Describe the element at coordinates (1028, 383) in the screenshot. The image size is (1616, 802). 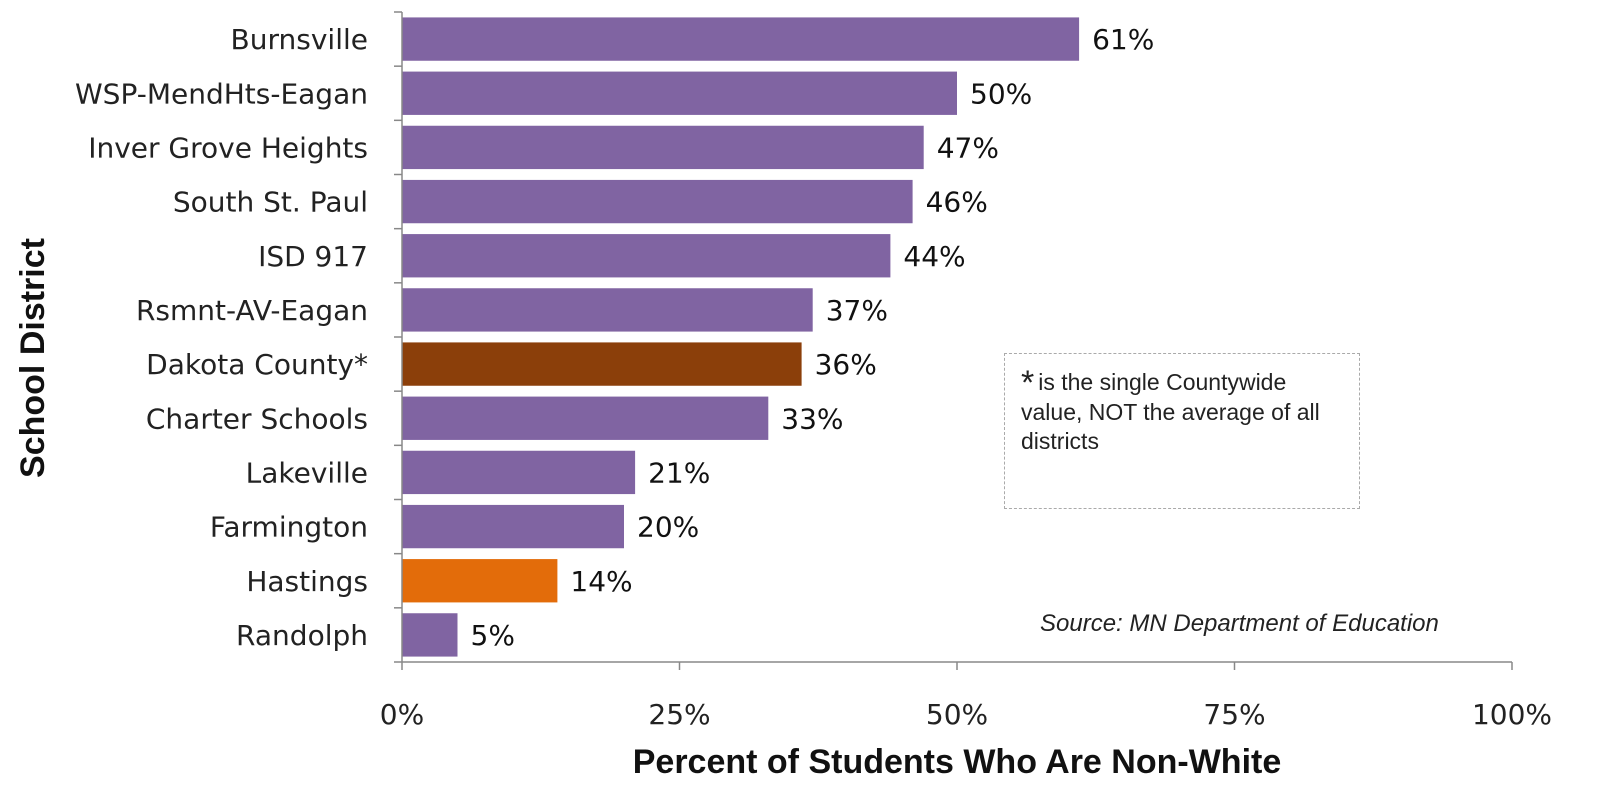
I see `asterisk-symbol: *` at that location.